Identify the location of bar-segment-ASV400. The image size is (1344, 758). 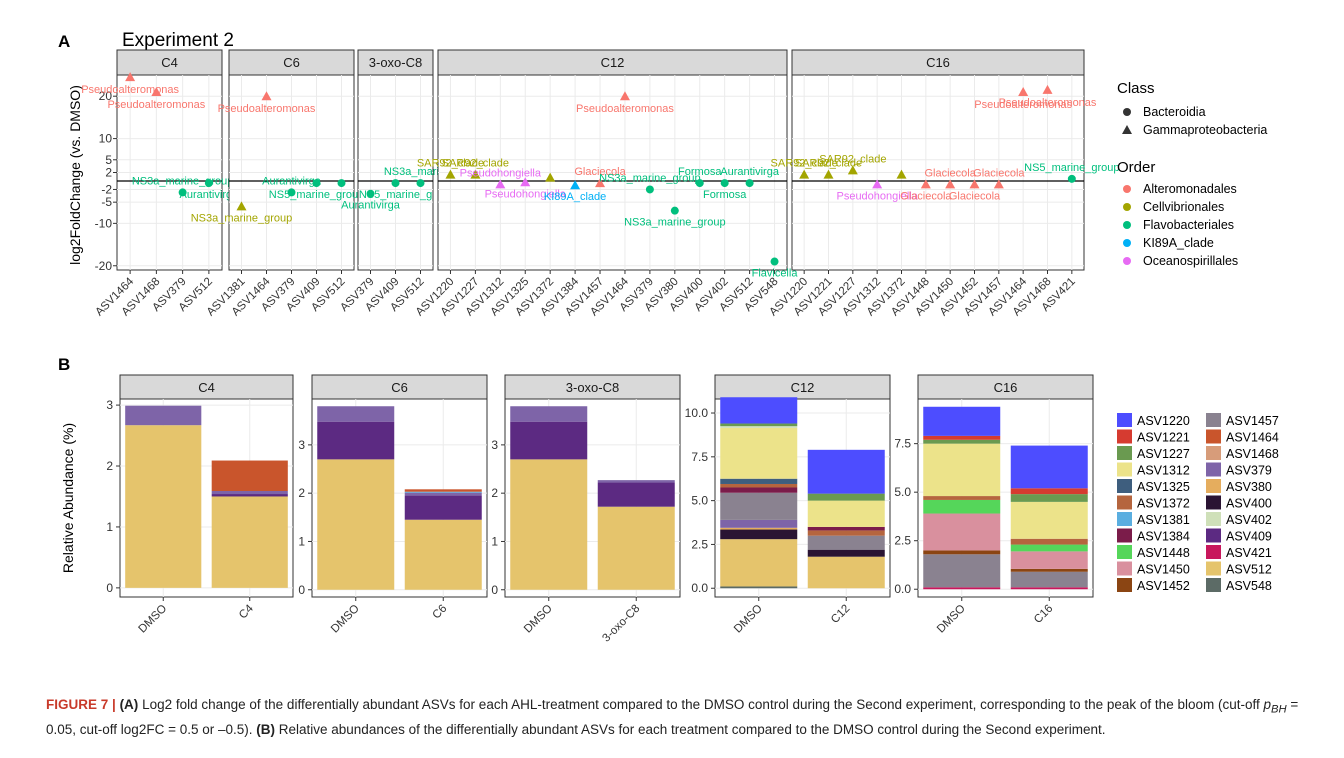
(846, 553).